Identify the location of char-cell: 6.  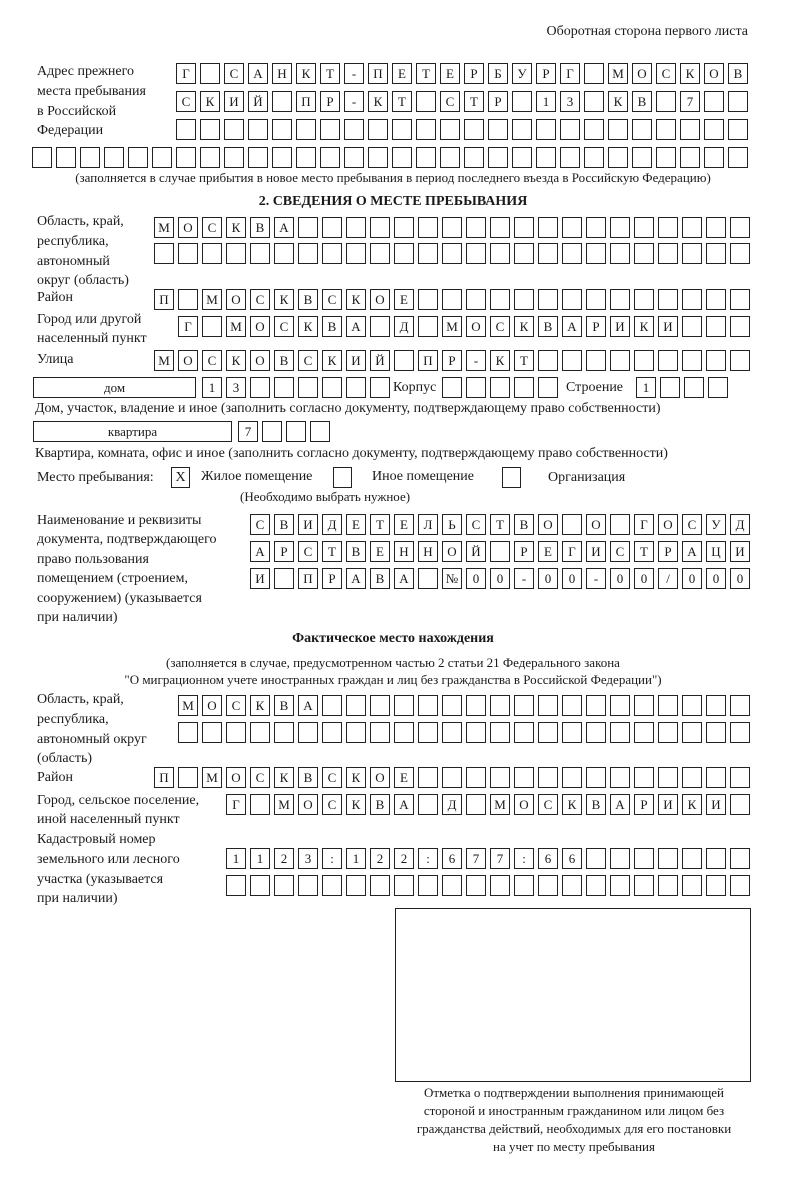
(452, 858).